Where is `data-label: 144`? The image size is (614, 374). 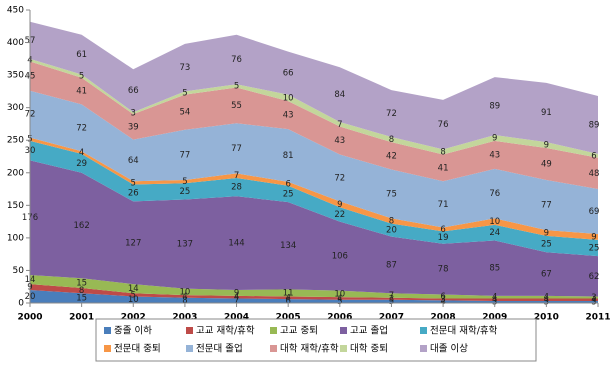 data-label: 144 is located at coordinates (236, 244).